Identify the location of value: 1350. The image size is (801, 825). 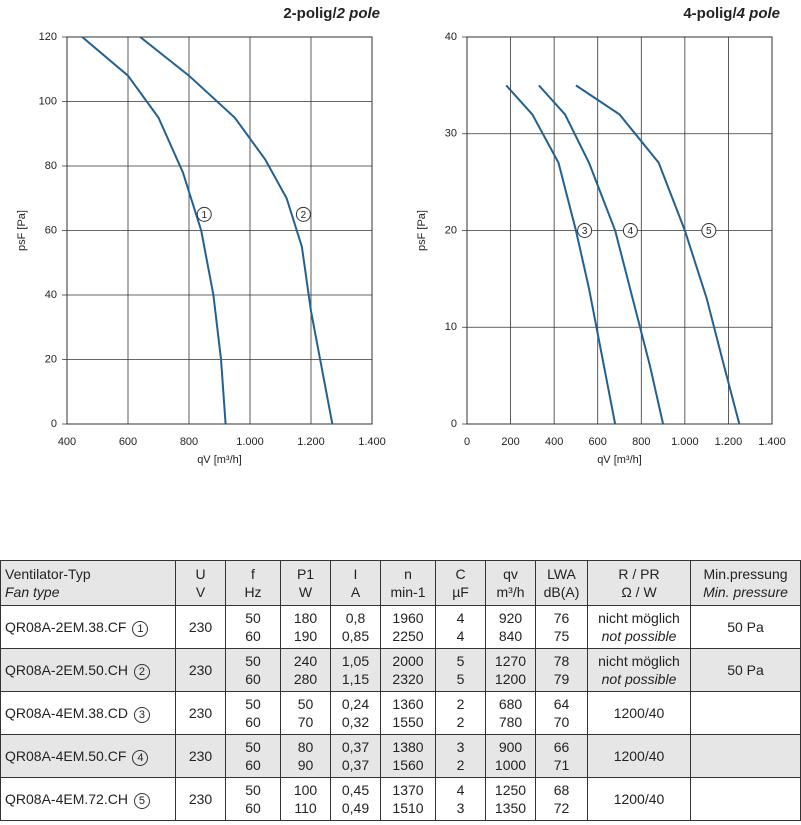
(510, 808).